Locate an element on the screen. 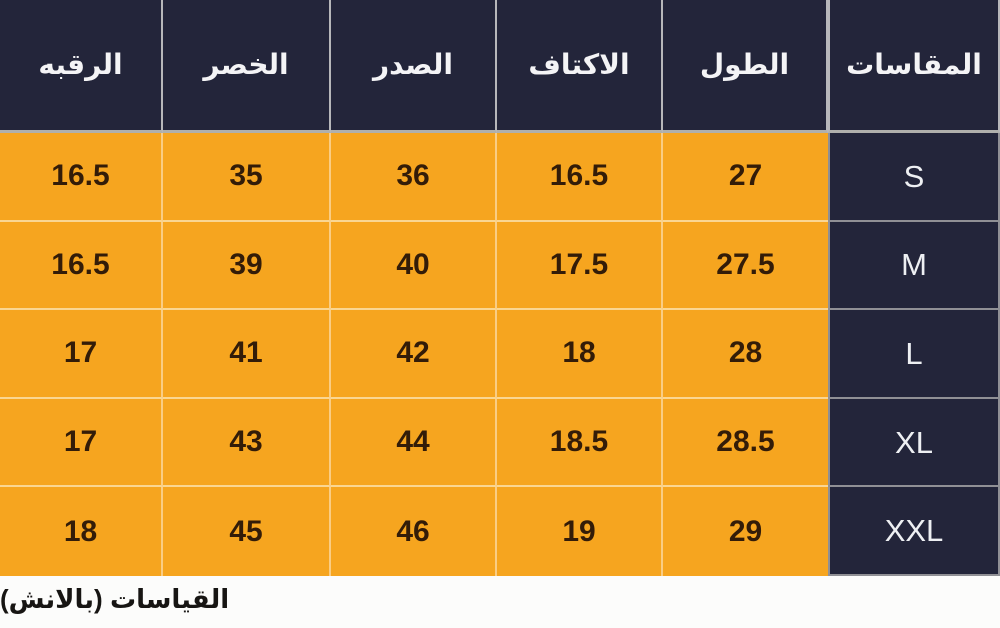  cell-xxl-waist: 45 is located at coordinates (247, 531).